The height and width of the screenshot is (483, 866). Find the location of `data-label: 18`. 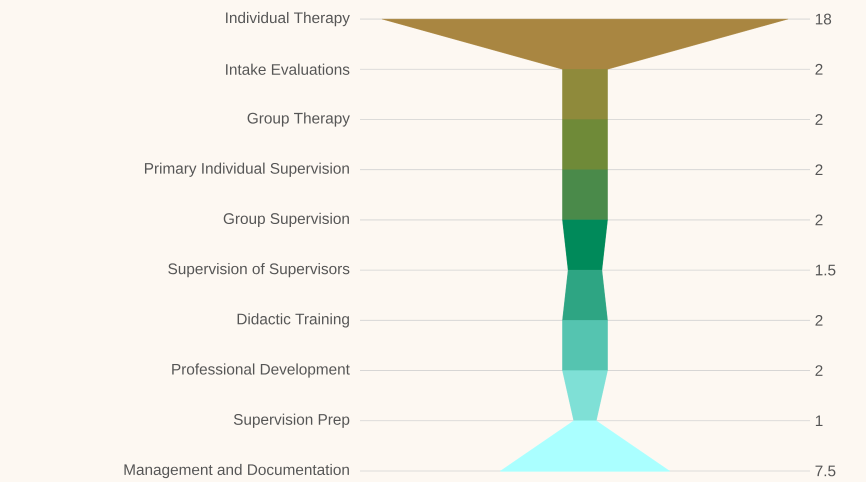

data-label: 18 is located at coordinates (824, 19).